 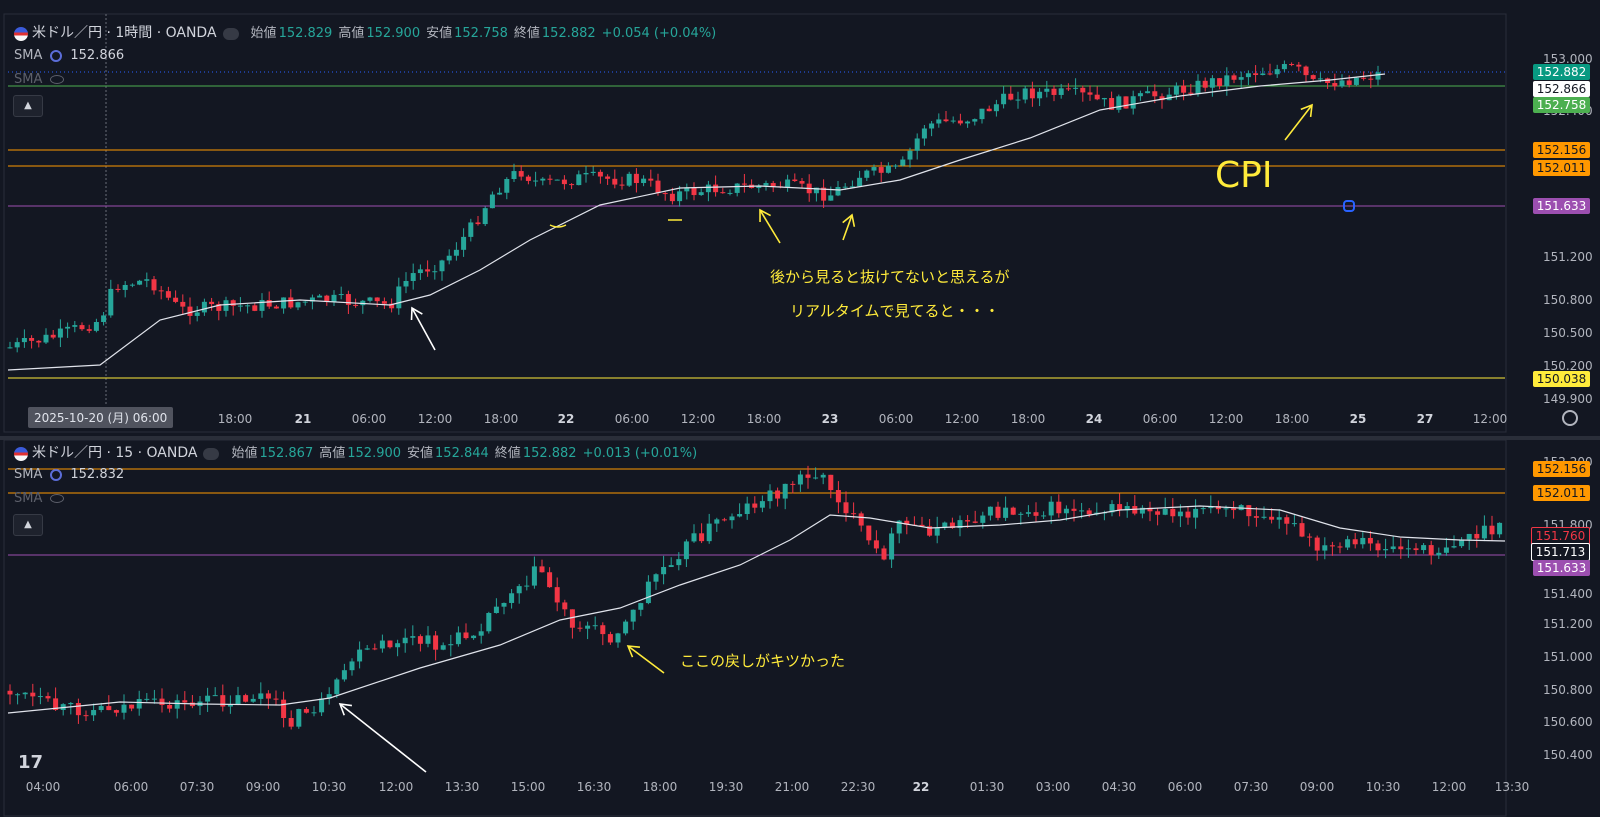 I want to click on pane-separator, so click(x=800, y=438).